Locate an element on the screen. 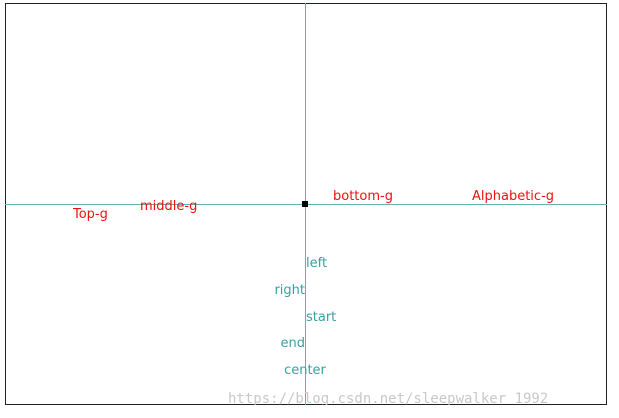 This screenshot has height=418, width=619. origin-marker is located at coordinates (305, 204).